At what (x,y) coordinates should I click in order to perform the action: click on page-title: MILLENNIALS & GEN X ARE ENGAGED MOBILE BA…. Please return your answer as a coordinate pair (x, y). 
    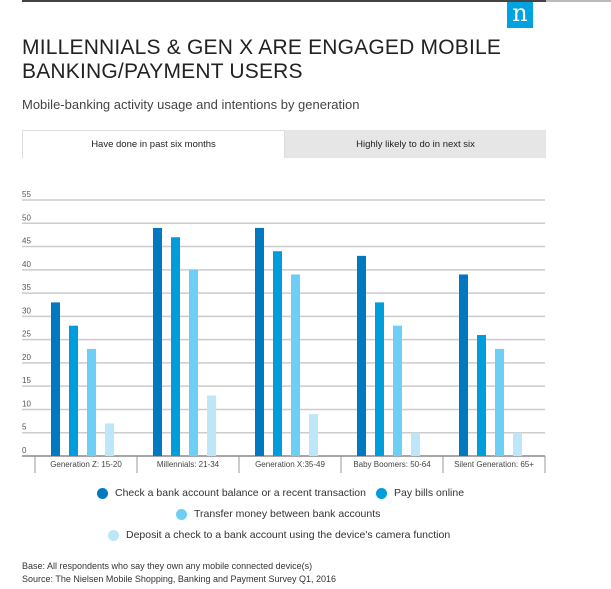
    Looking at the image, I should click on (261, 60).